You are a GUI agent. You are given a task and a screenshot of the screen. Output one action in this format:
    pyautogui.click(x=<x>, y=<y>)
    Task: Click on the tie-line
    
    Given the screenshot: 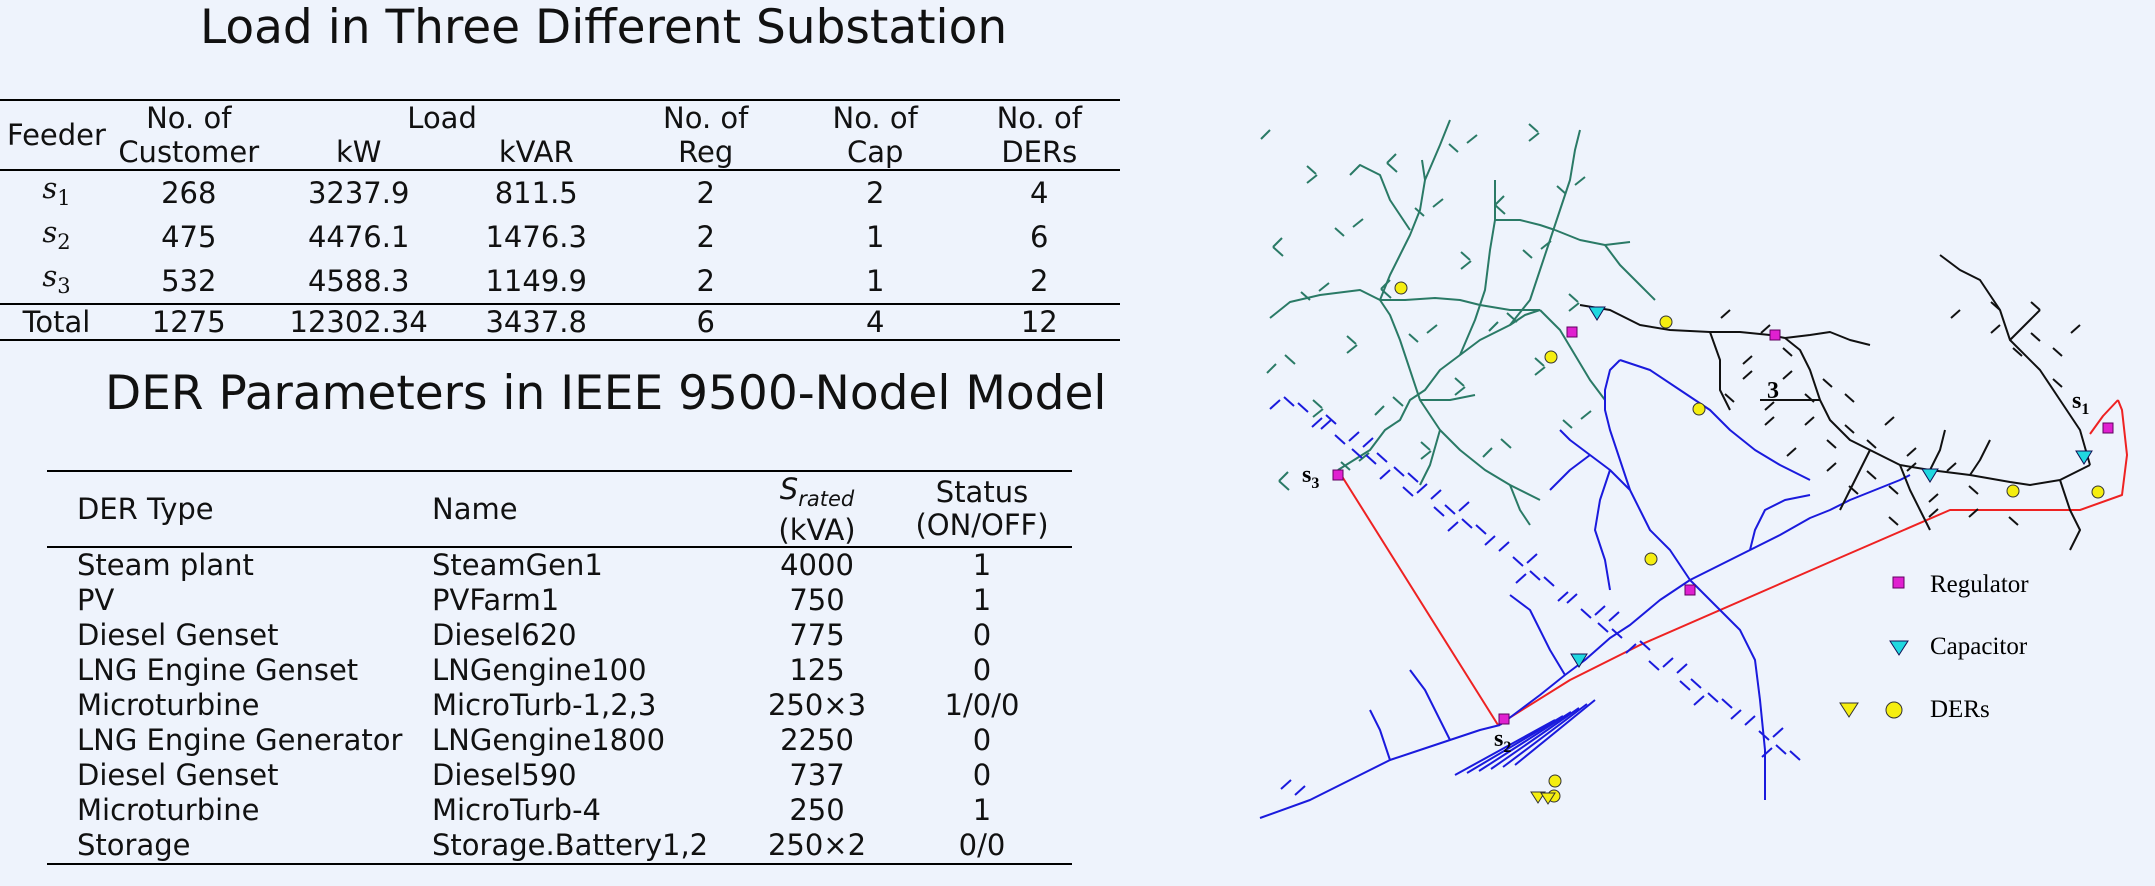 What is the action you would take?
    pyautogui.click(x=1732, y=562)
    